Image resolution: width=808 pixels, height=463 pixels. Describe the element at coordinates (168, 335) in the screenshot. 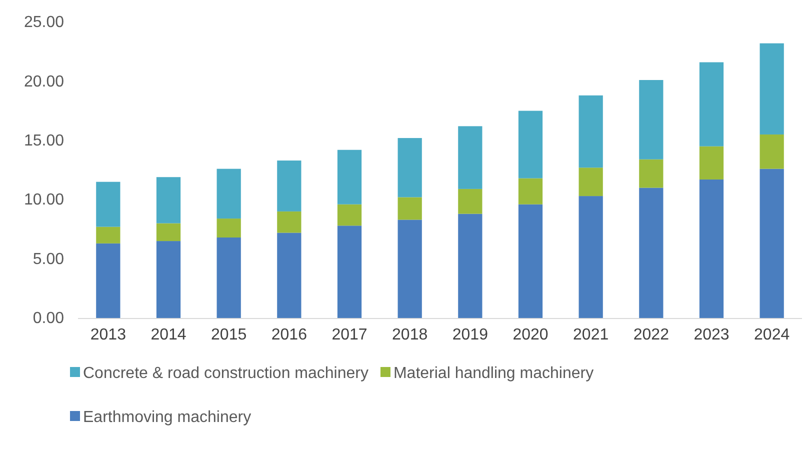

I see `x-tick-label: 2014` at that location.